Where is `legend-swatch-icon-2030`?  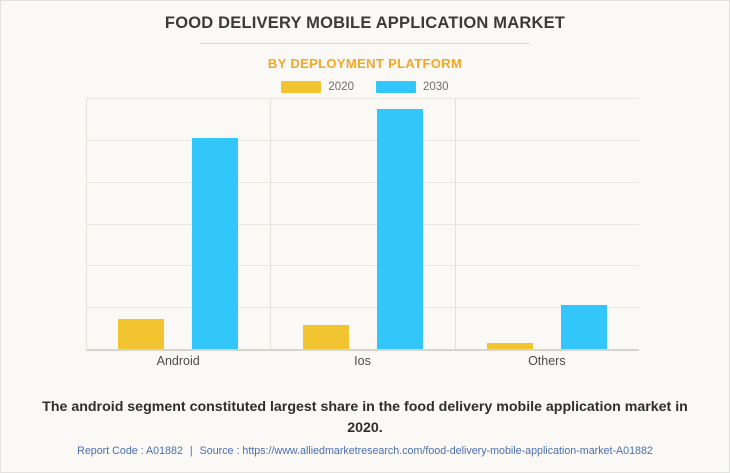
legend-swatch-icon-2030 is located at coordinates (396, 86).